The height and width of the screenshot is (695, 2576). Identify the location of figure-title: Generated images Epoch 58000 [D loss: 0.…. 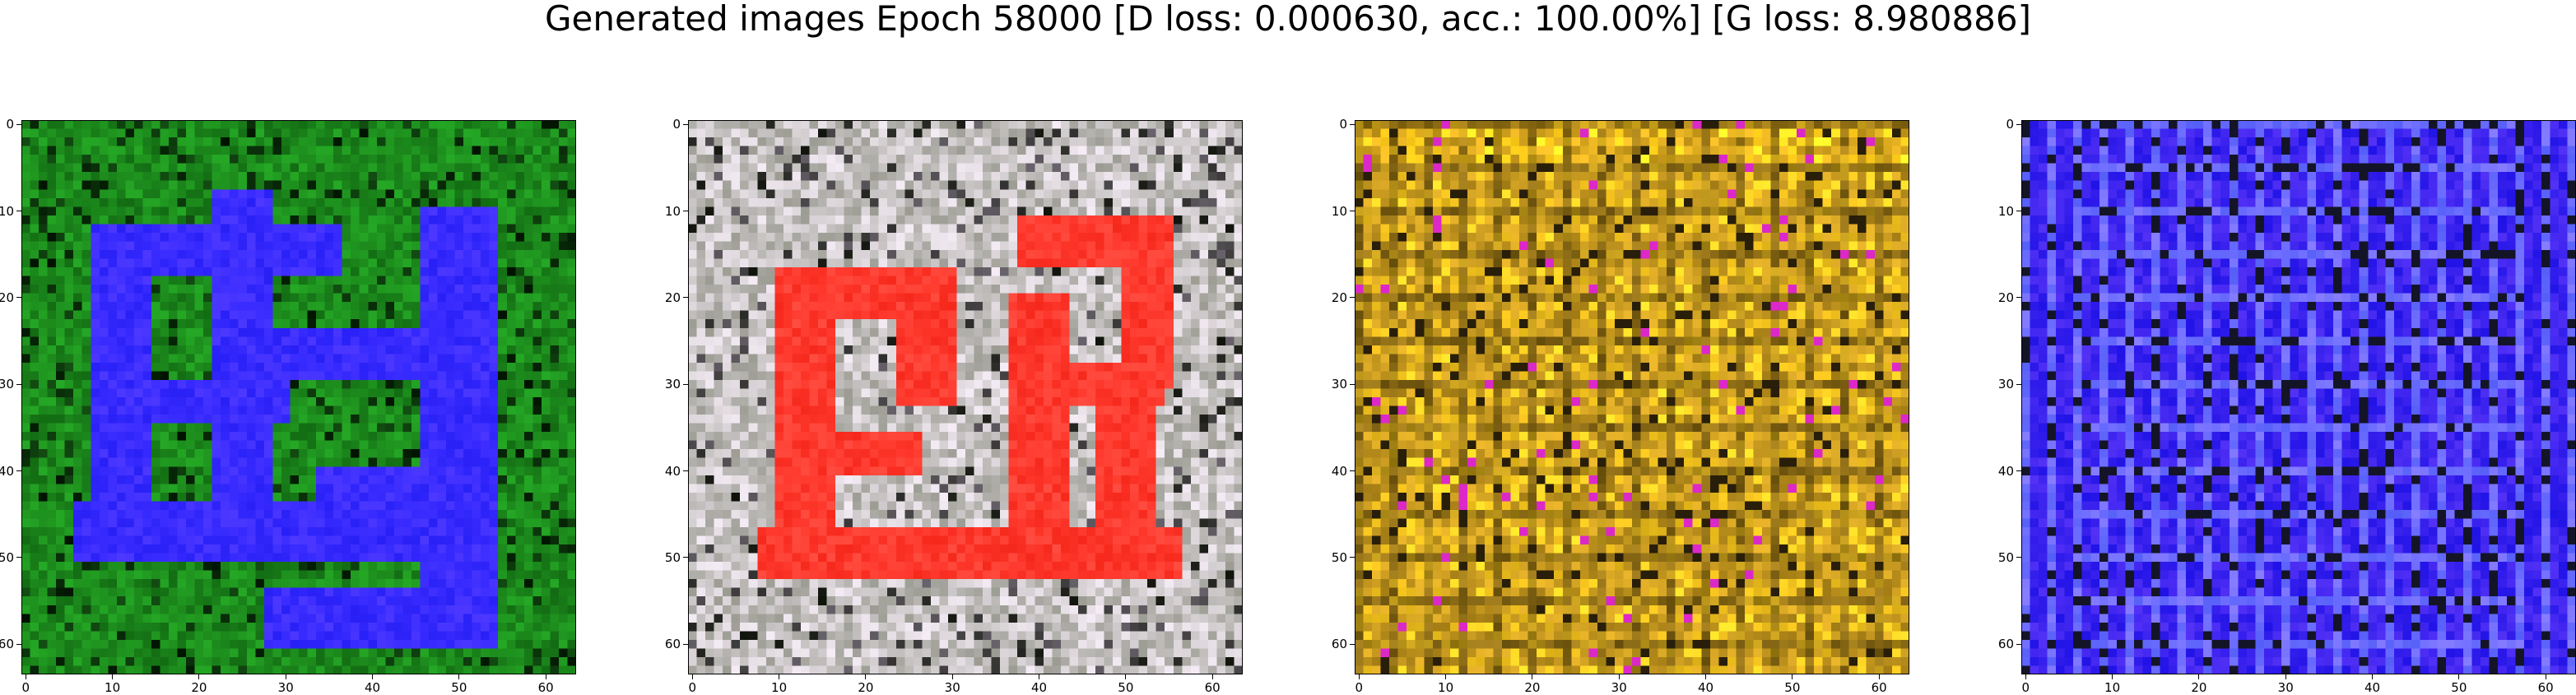
(1288, 19).